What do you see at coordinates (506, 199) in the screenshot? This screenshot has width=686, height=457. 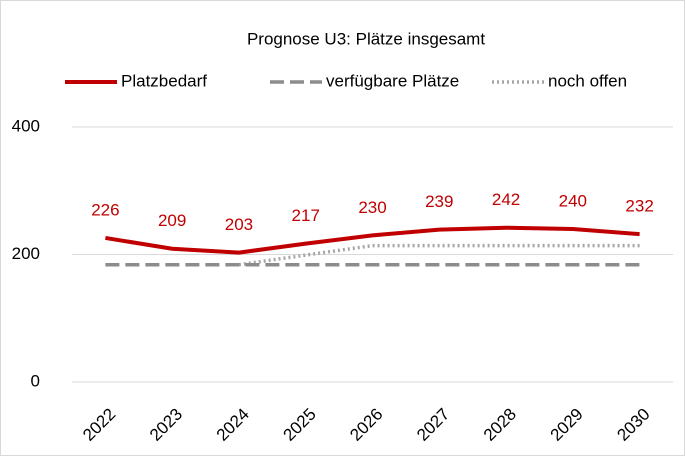 I see `data-label: 242` at bounding box center [506, 199].